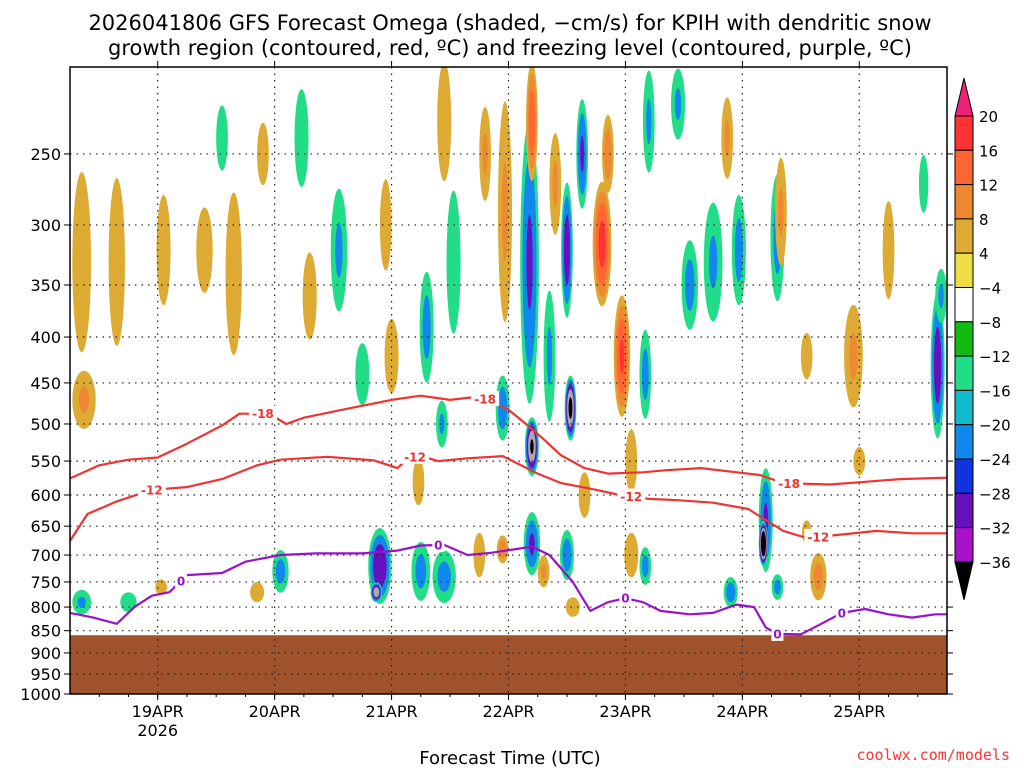 The image size is (1024, 768). What do you see at coordinates (508, 711) in the screenshot?
I see `x-tick-label-3: 22APR` at bounding box center [508, 711].